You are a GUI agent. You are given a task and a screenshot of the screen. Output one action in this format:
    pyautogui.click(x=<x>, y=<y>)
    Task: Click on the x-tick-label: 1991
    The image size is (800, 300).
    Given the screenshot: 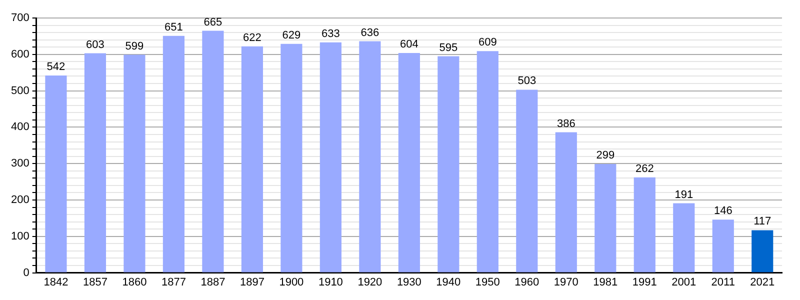 What is the action you would take?
    pyautogui.click(x=644, y=282)
    